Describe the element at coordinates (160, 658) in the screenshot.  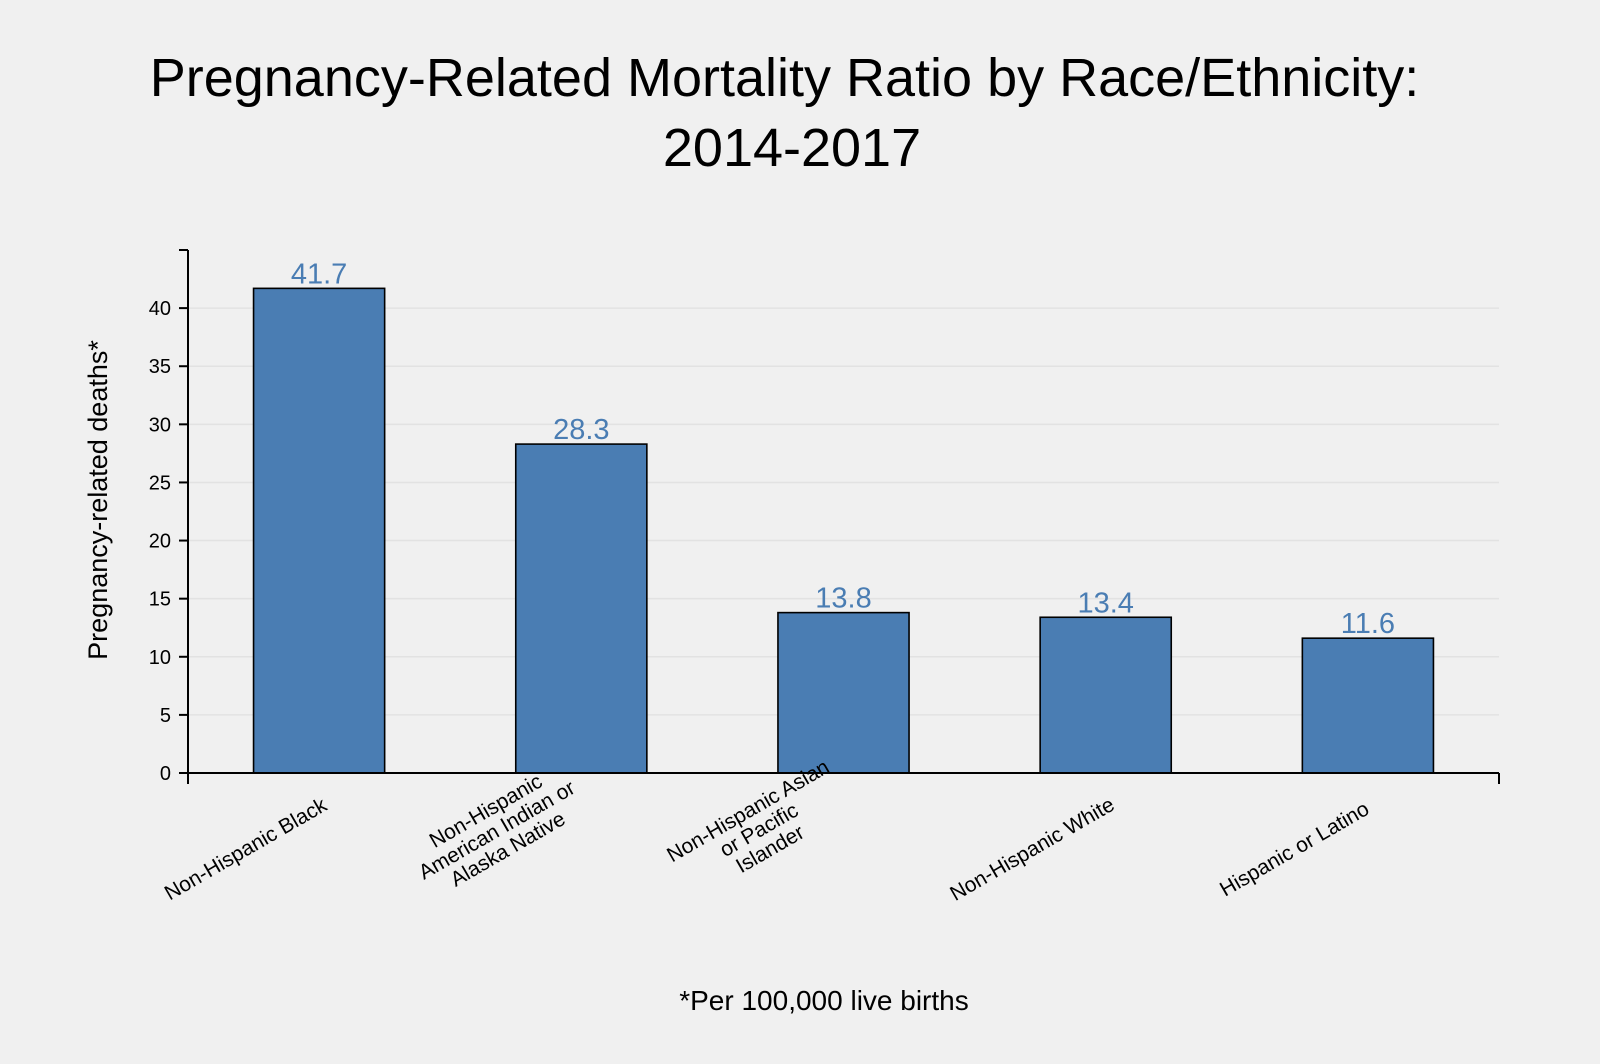
I see `y-tick-label: 10` at that location.